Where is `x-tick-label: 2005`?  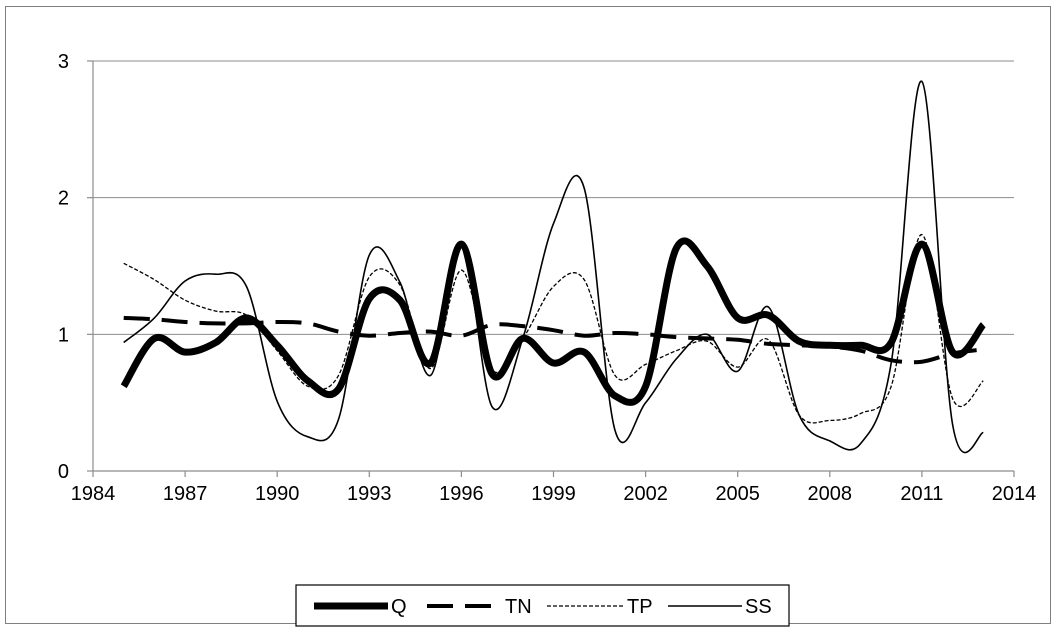
x-tick-label: 2005 is located at coordinates (737, 494).